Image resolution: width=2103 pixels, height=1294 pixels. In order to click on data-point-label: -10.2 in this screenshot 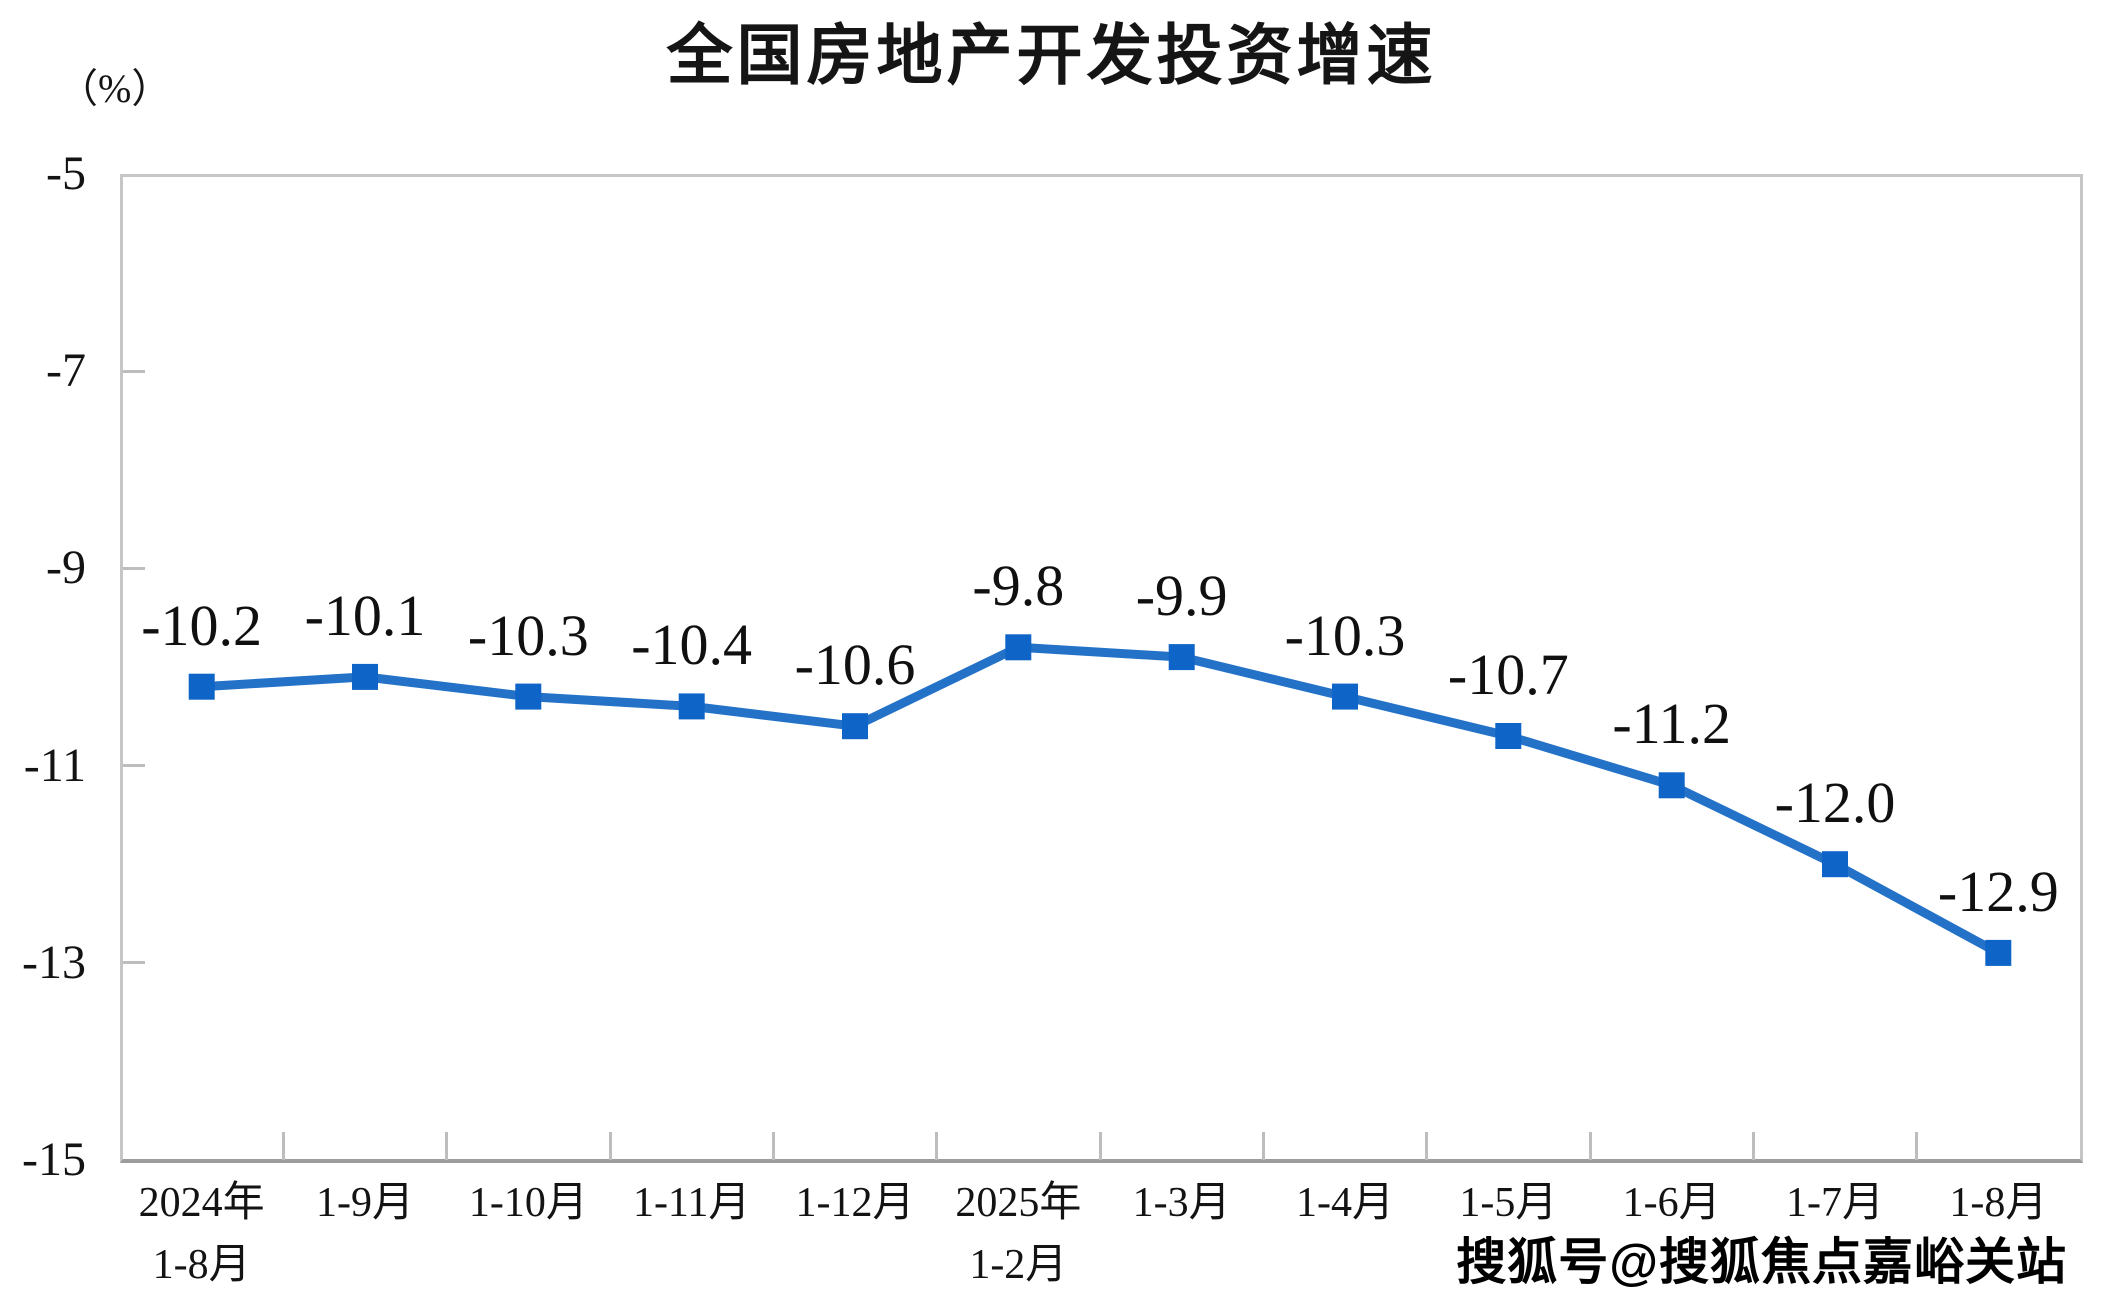, I will do `click(202, 625)`.